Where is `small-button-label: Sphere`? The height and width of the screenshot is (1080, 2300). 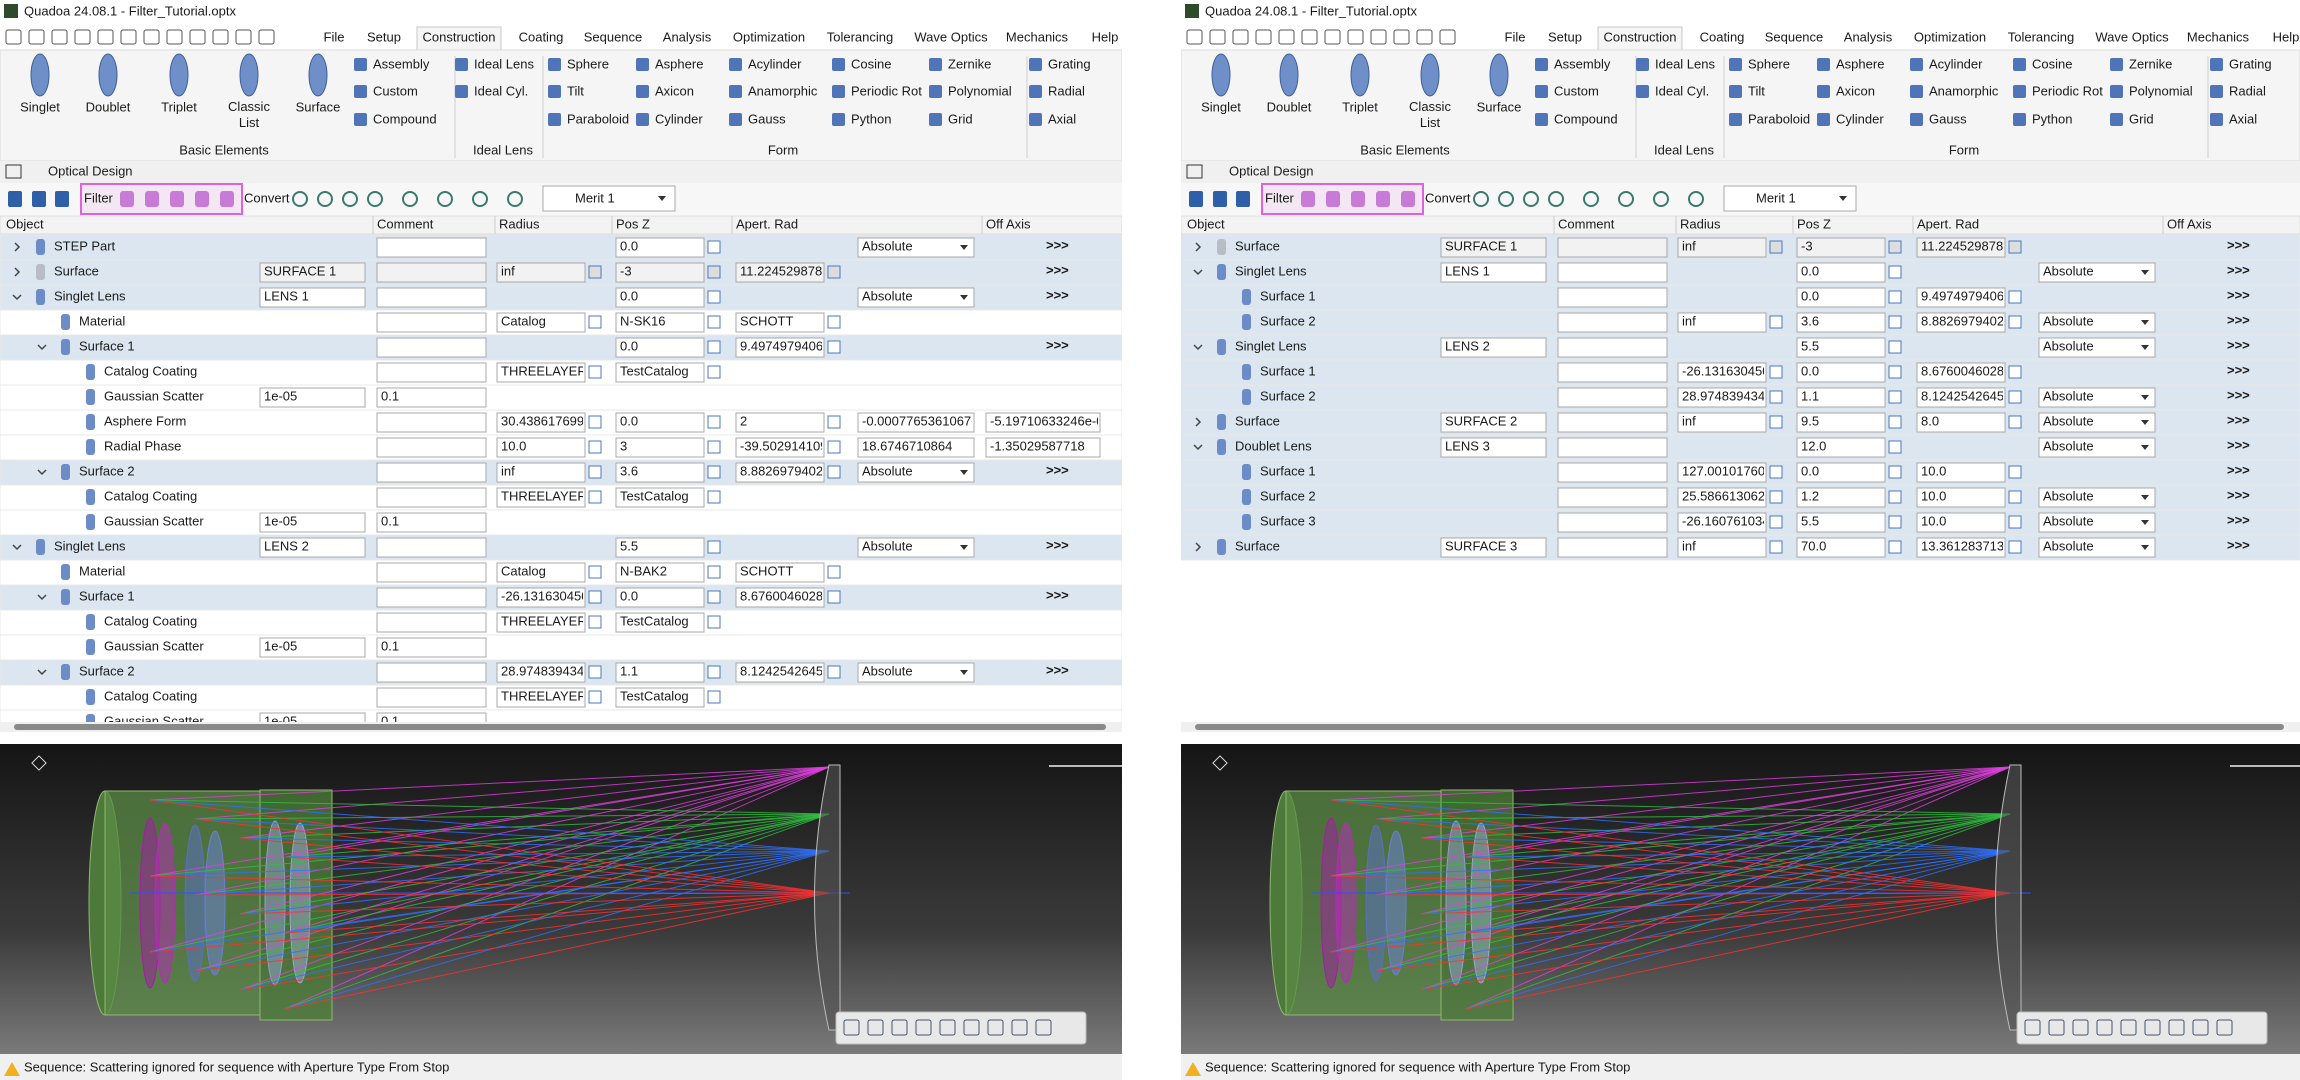 small-button-label: Sphere is located at coordinates (1769, 63).